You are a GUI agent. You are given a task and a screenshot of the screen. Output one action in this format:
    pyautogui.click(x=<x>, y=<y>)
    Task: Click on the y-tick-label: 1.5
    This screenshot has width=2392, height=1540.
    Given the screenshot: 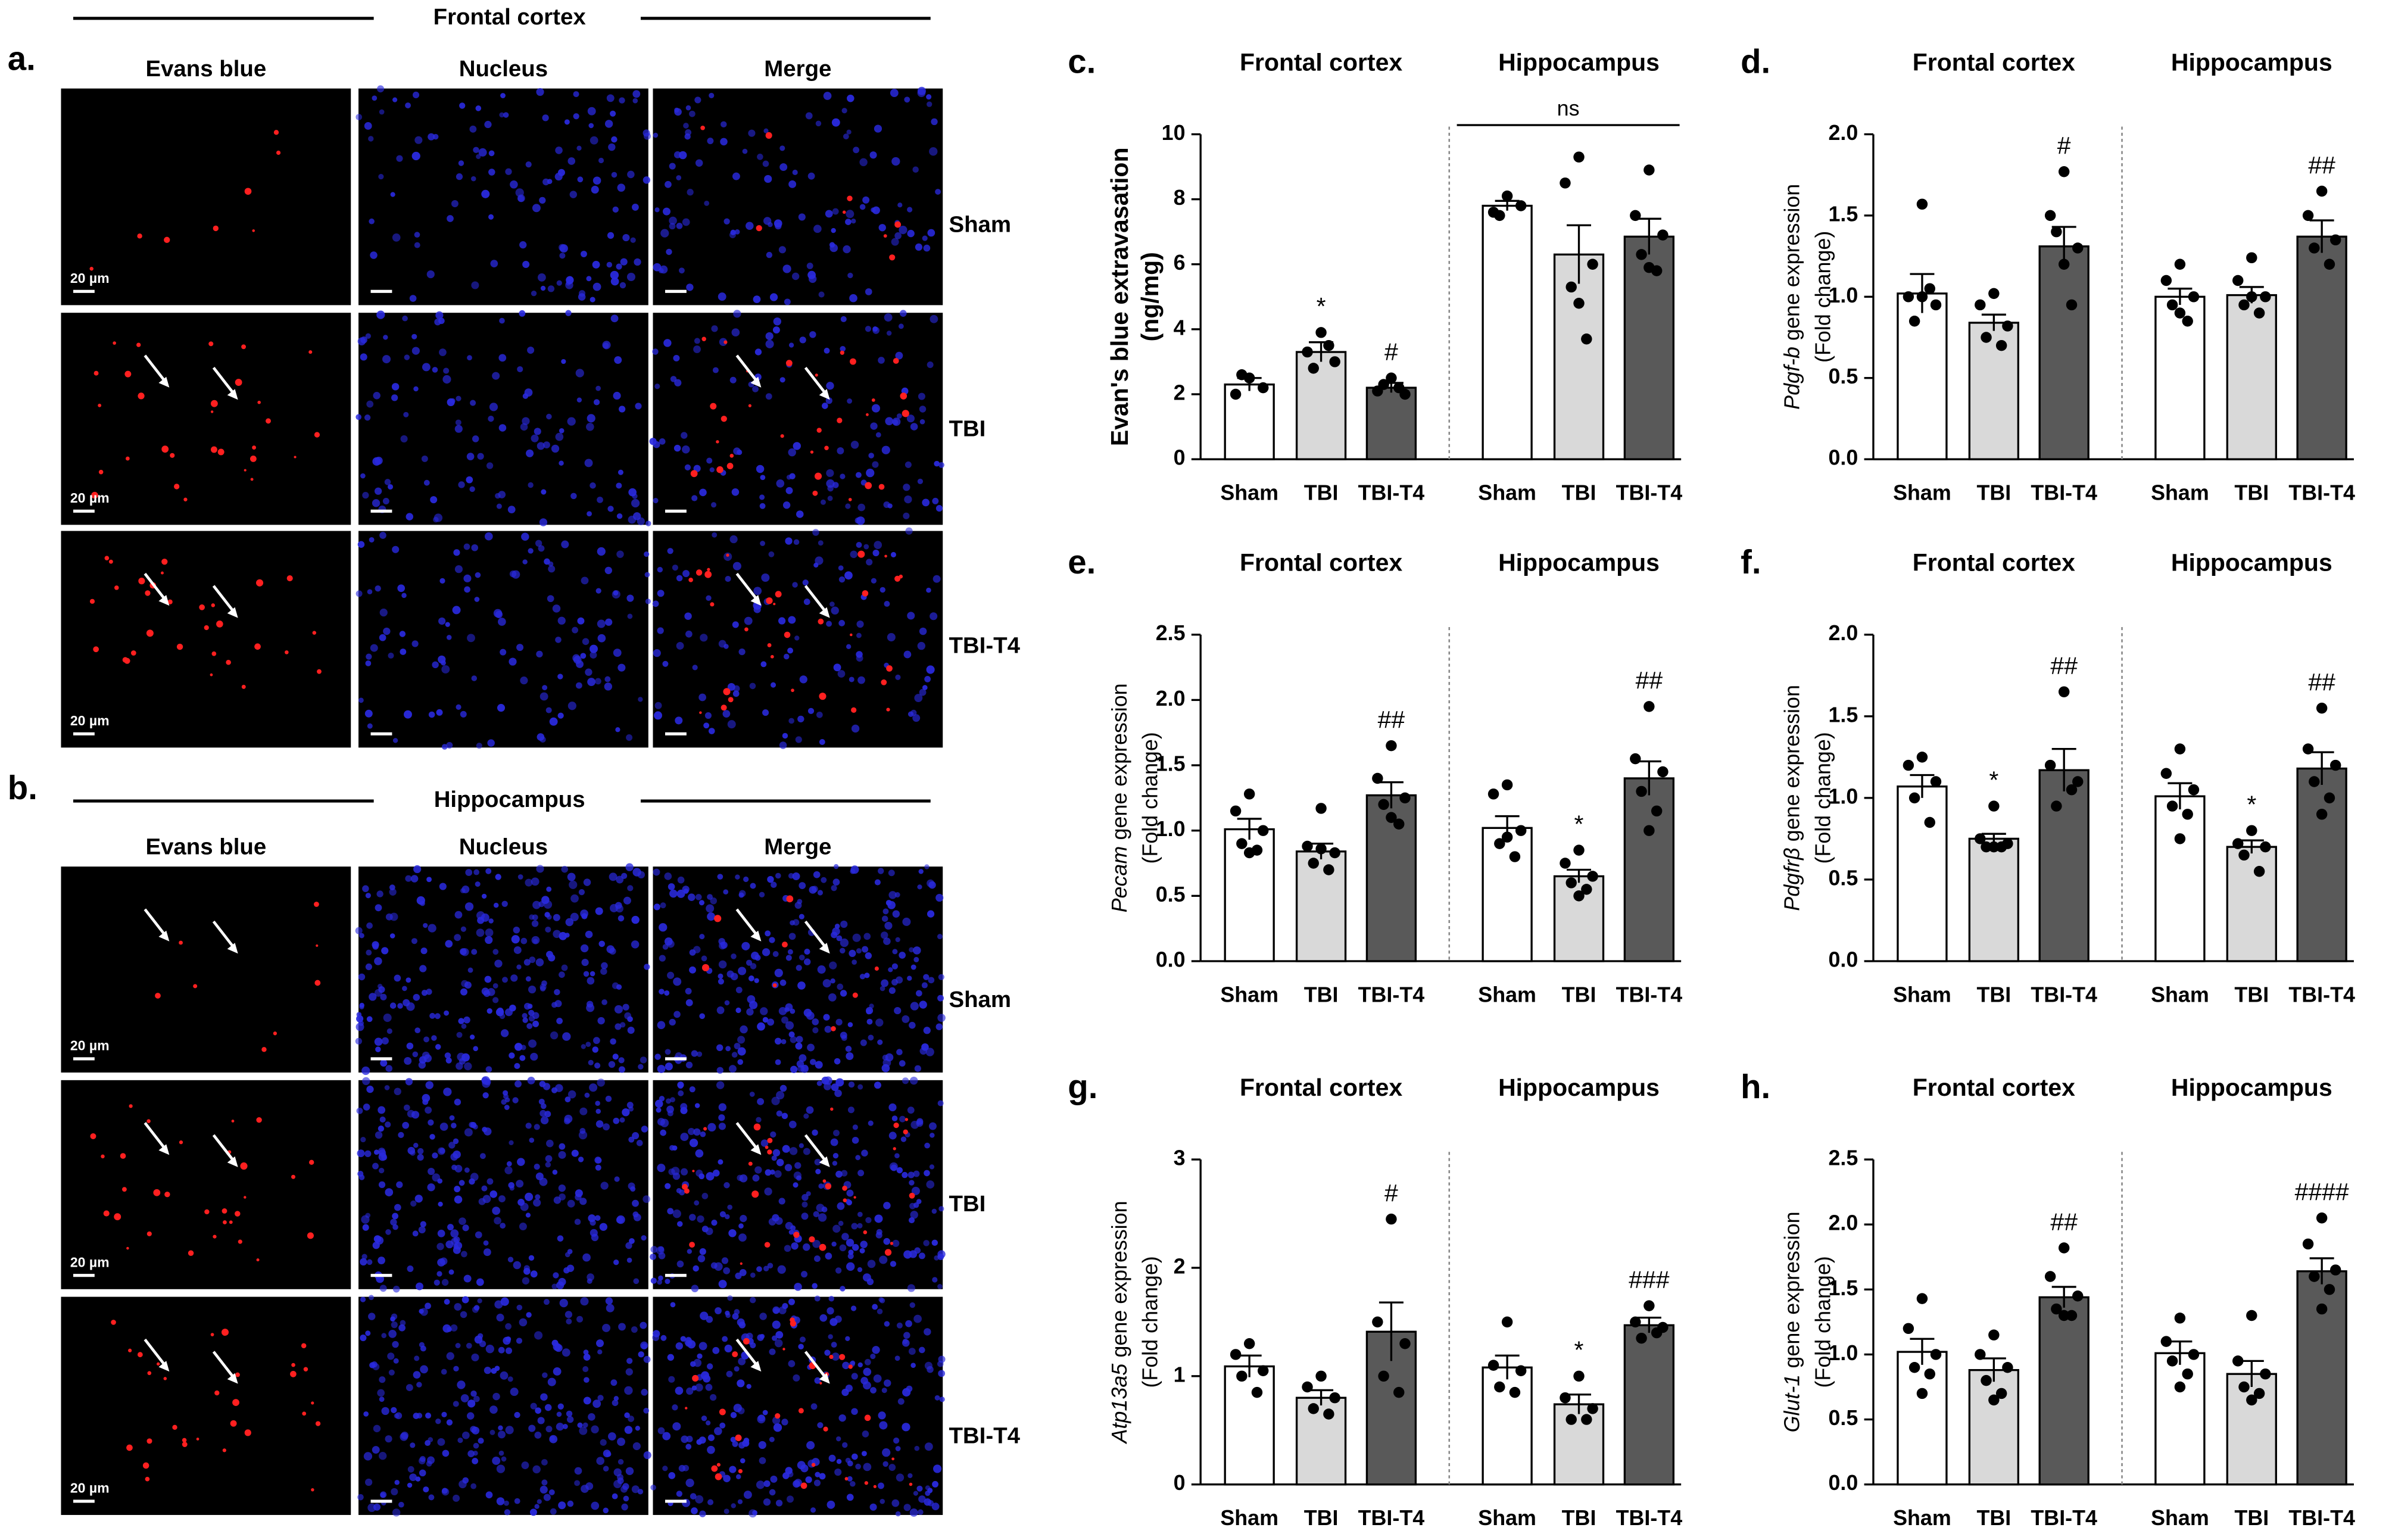 What is the action you would take?
    pyautogui.click(x=1171, y=764)
    